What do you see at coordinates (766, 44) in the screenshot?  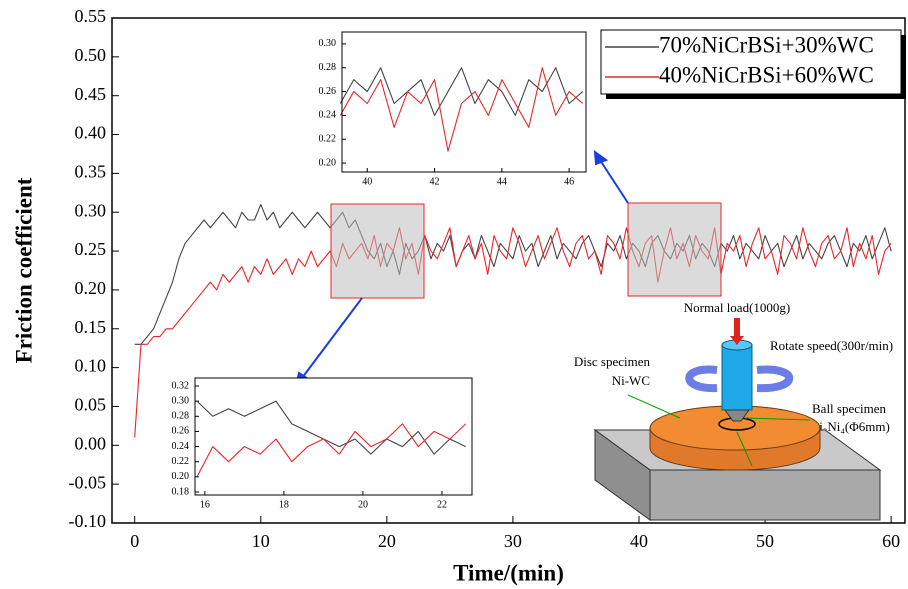 I see `legend-label: 70%NiCrBSi+30%WC` at bounding box center [766, 44].